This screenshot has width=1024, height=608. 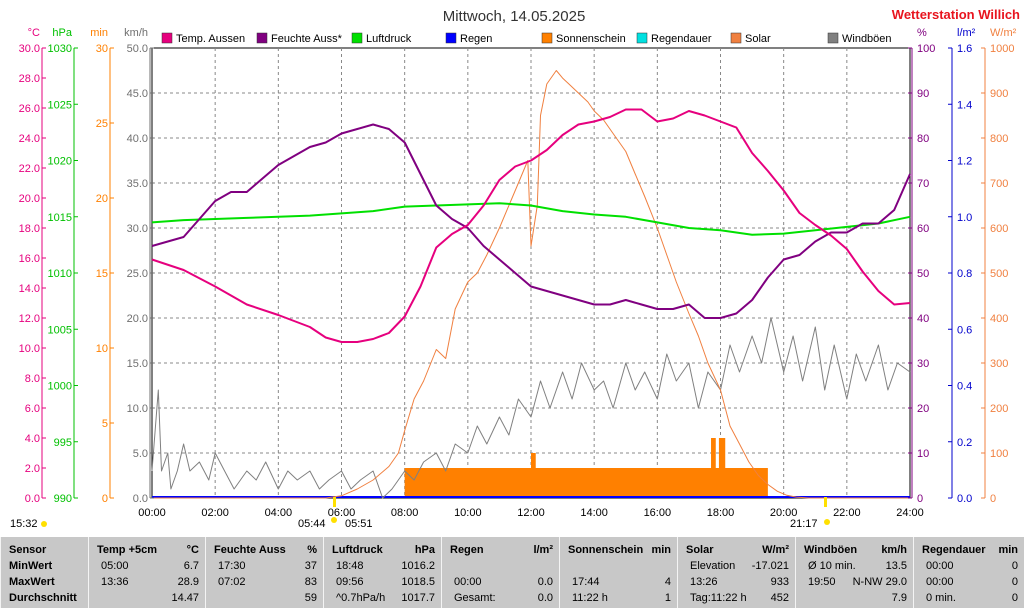 What do you see at coordinates (357, 550) in the screenshot?
I see `stats-header-label: Luftdruck` at bounding box center [357, 550].